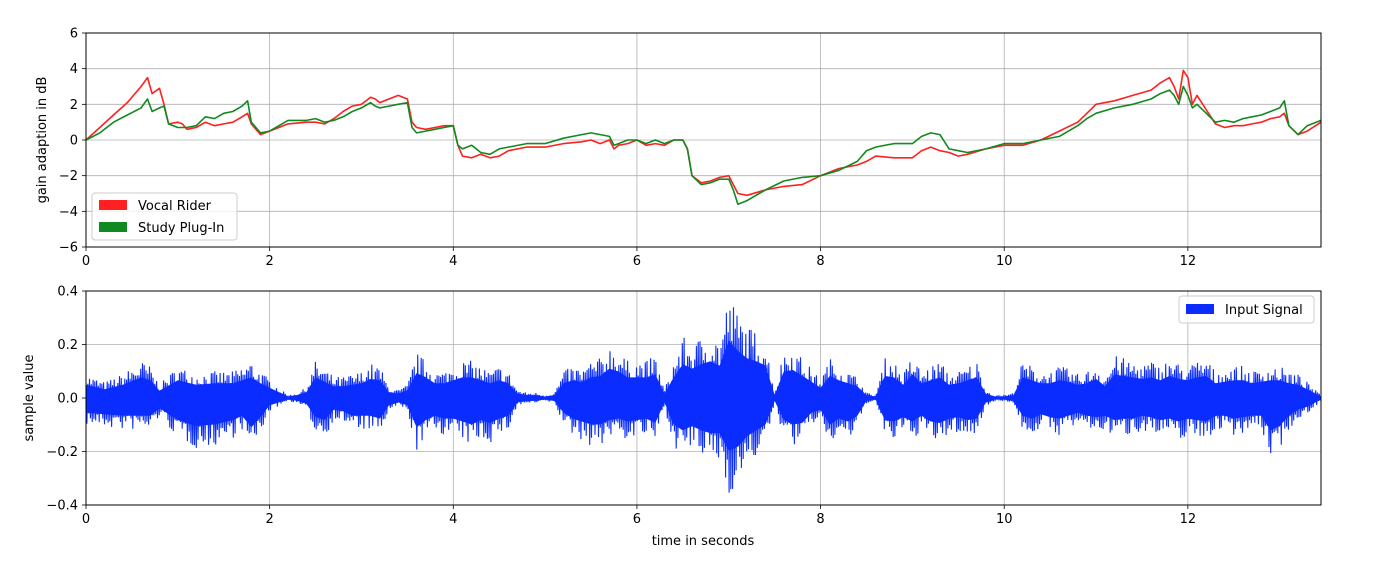 This screenshot has height=567, width=1376. What do you see at coordinates (113, 205) in the screenshot?
I see `legend-swatch-vocal-rider` at bounding box center [113, 205].